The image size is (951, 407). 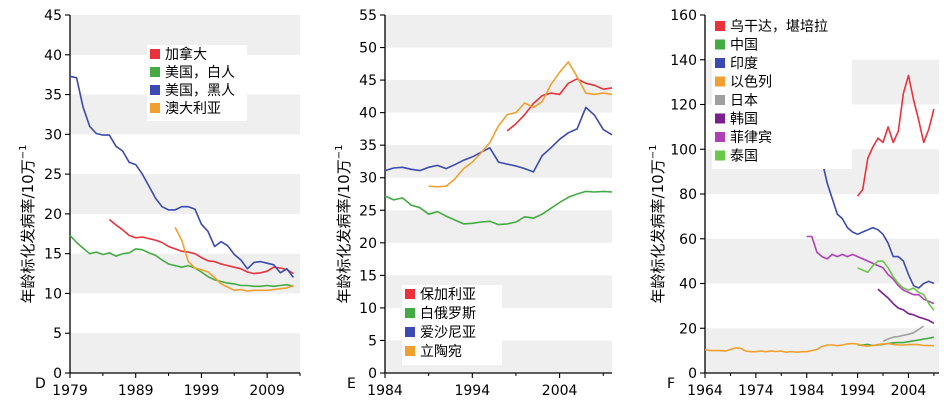 I want to click on x-tick-label: 1979, so click(x=70, y=391).